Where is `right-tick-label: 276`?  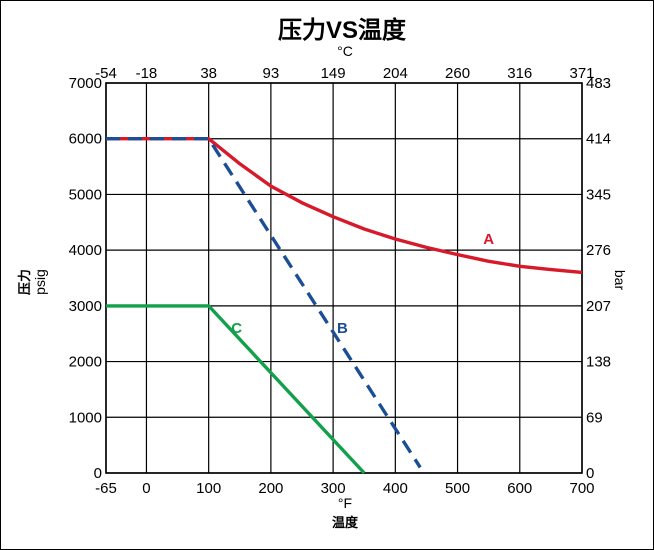
right-tick-label: 276 is located at coordinates (598, 250).